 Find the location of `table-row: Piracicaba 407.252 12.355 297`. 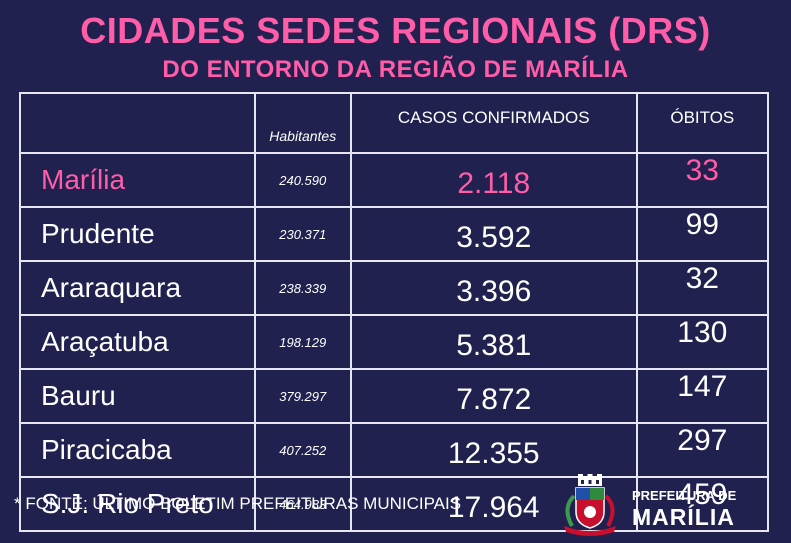

table-row: Piracicaba 407.252 12.355 297 is located at coordinates (394, 450).